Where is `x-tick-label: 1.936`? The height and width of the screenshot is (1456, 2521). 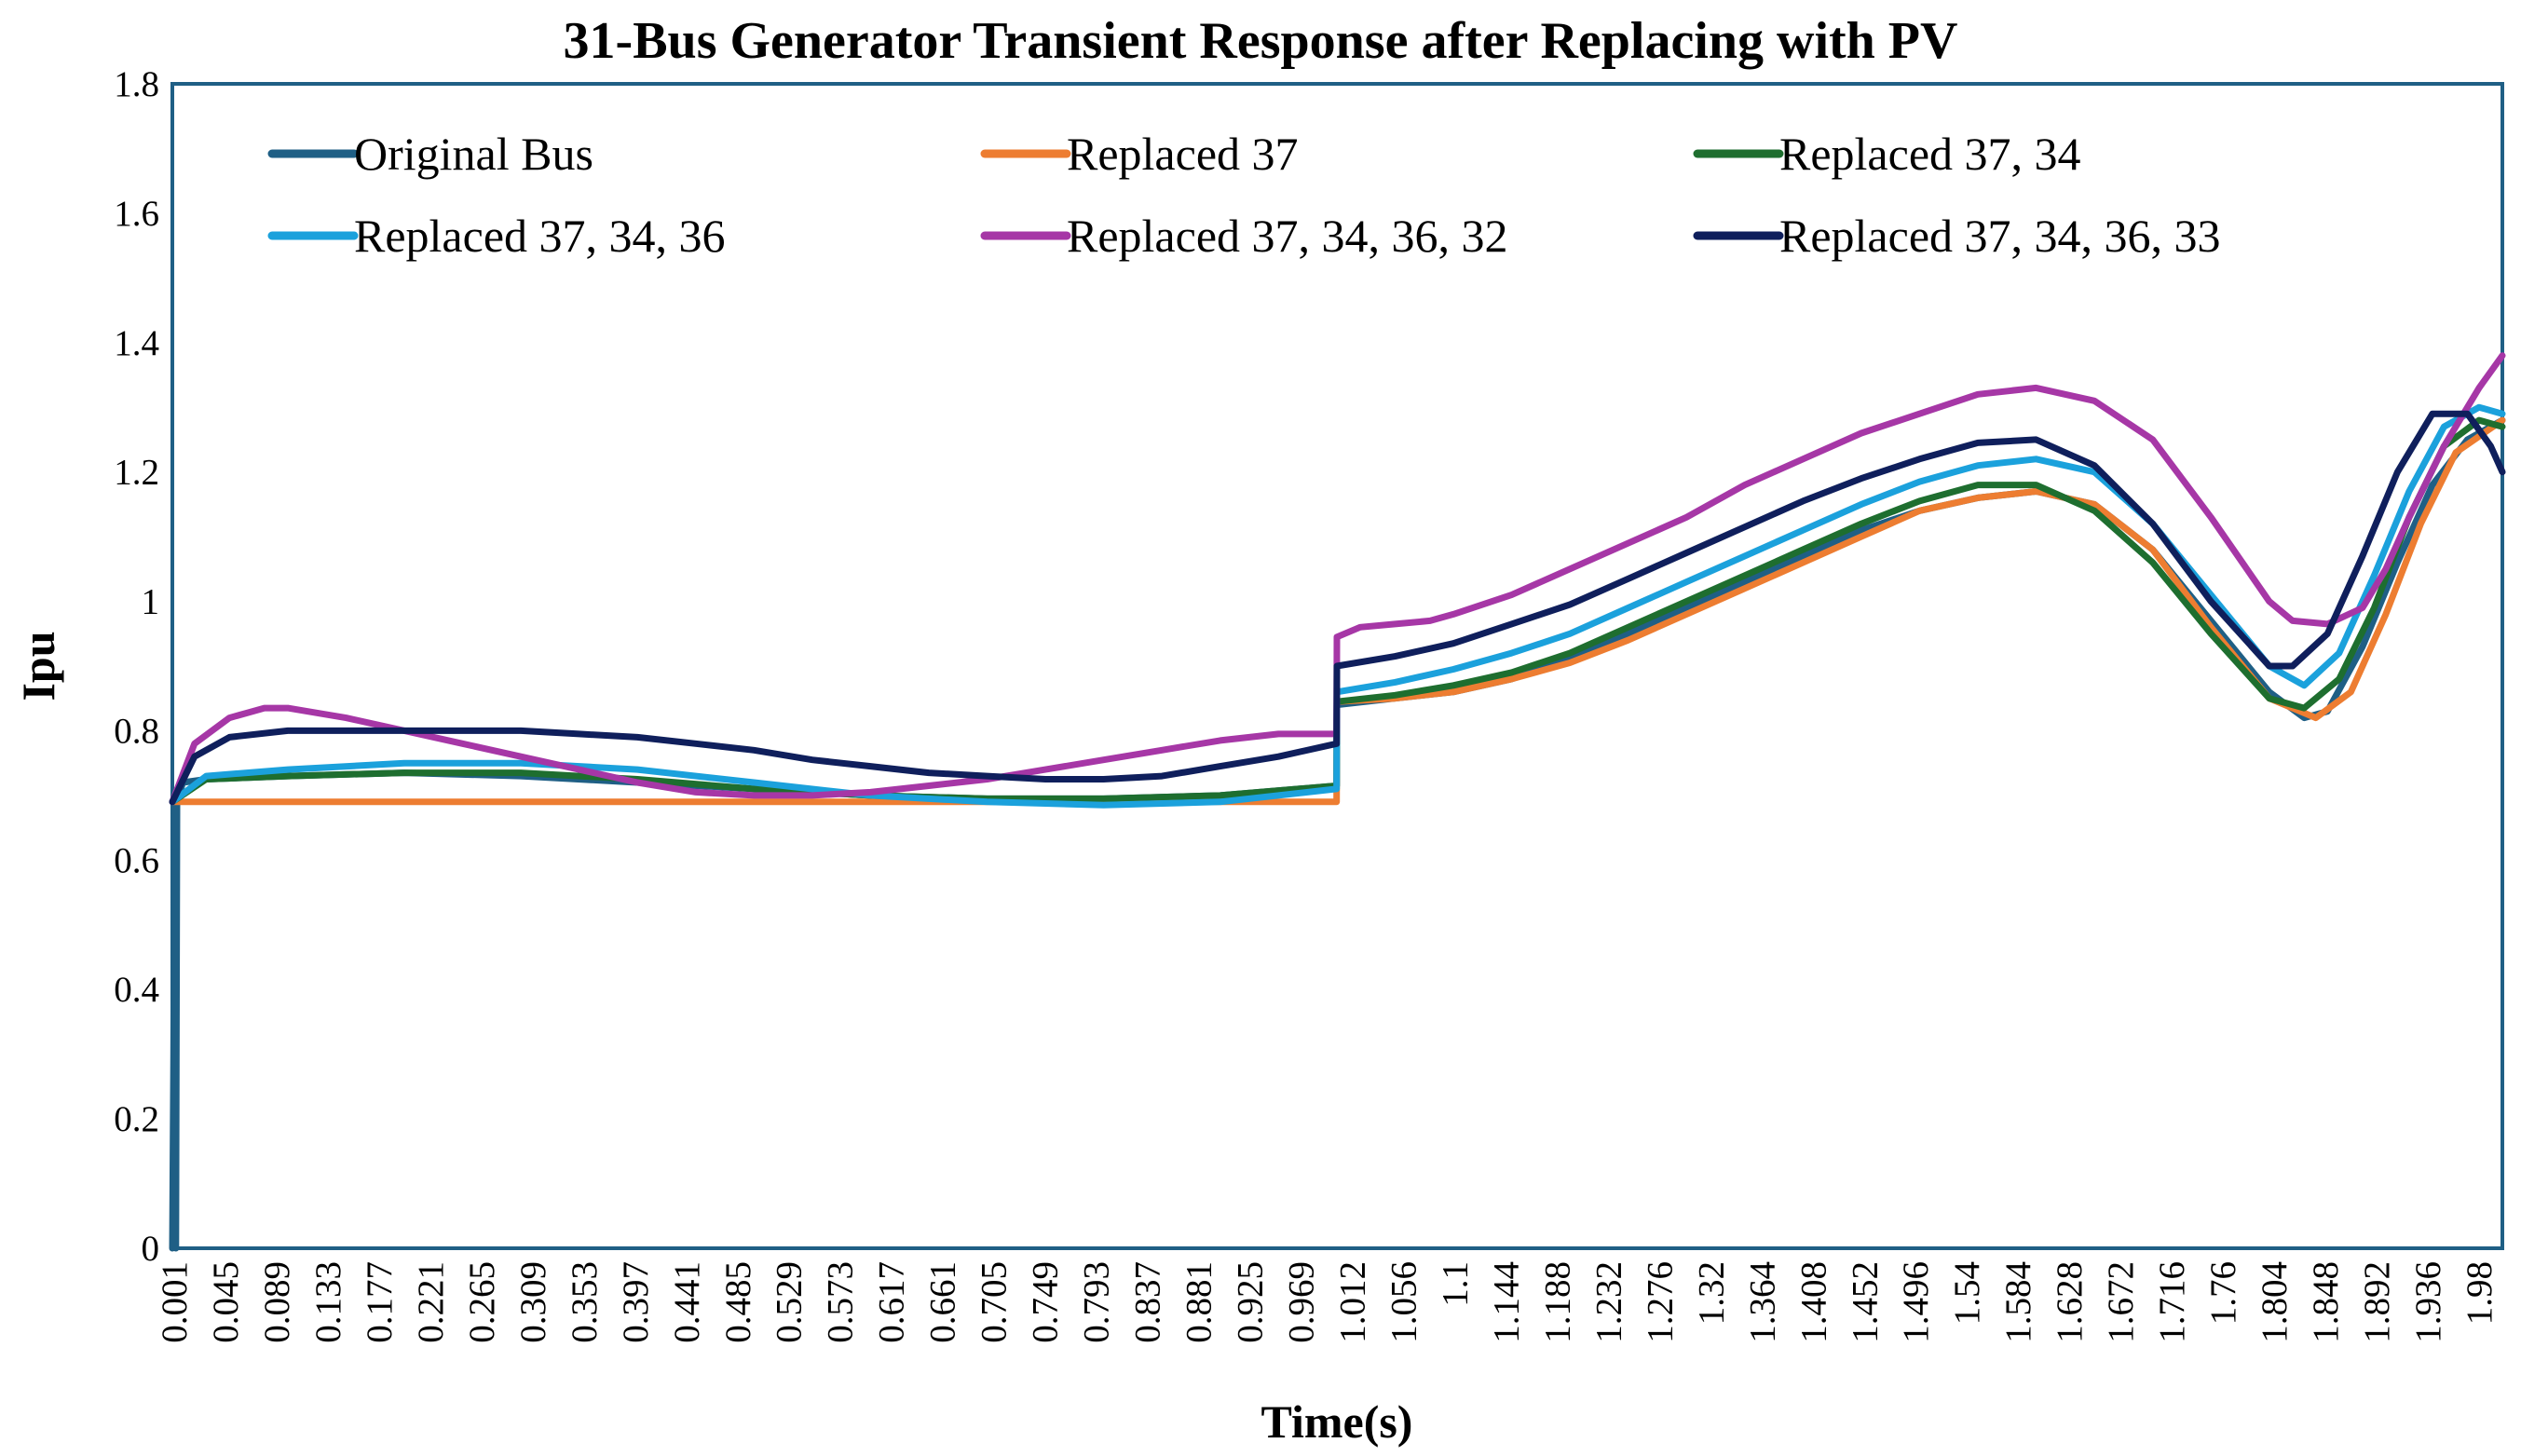
x-tick-label: 1.936 is located at coordinates (2428, 1302).